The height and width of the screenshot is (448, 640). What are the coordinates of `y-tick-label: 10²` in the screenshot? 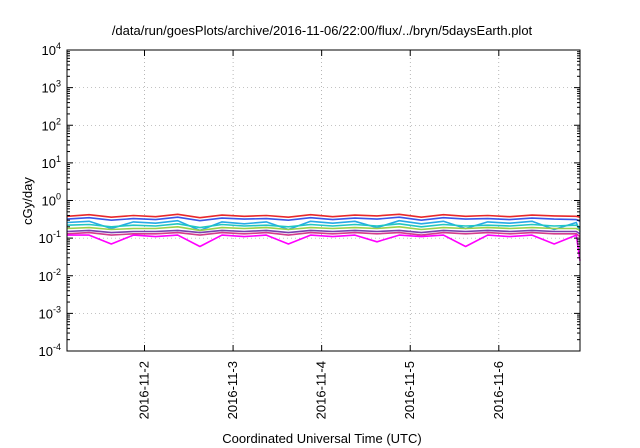 It's located at (51, 124).